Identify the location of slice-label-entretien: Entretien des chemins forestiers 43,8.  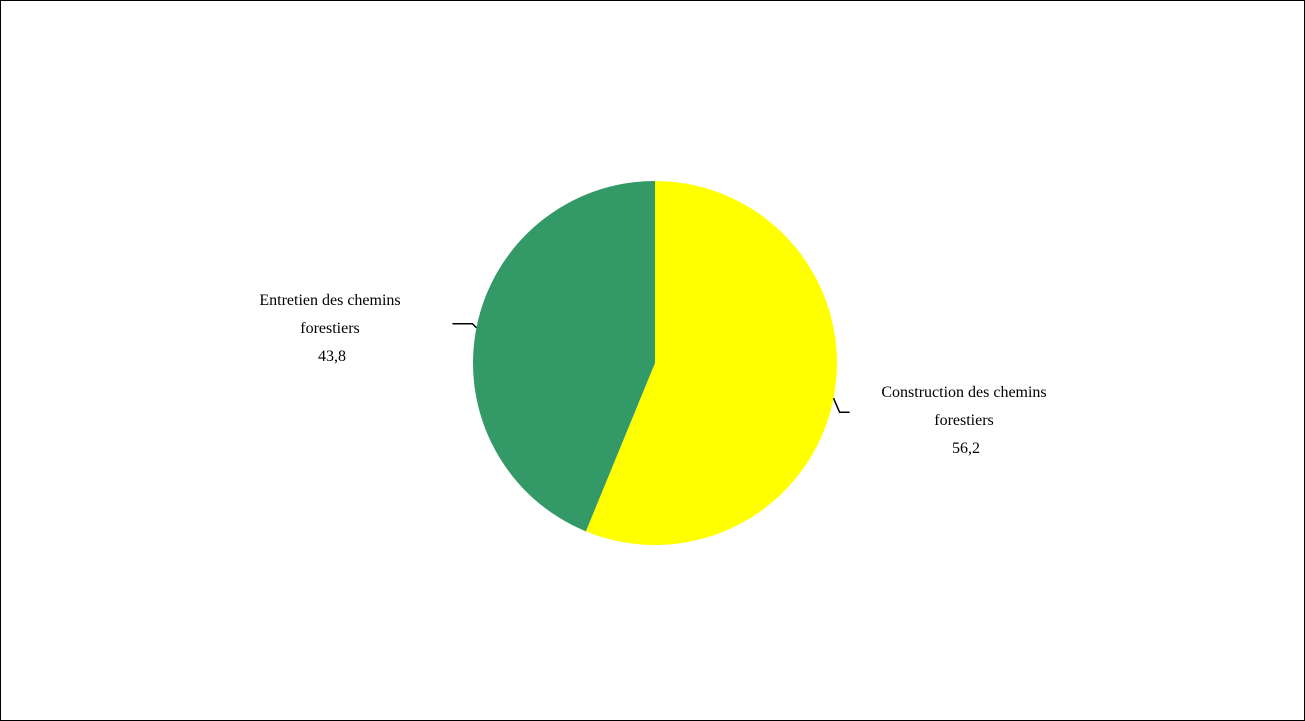
(331, 328).